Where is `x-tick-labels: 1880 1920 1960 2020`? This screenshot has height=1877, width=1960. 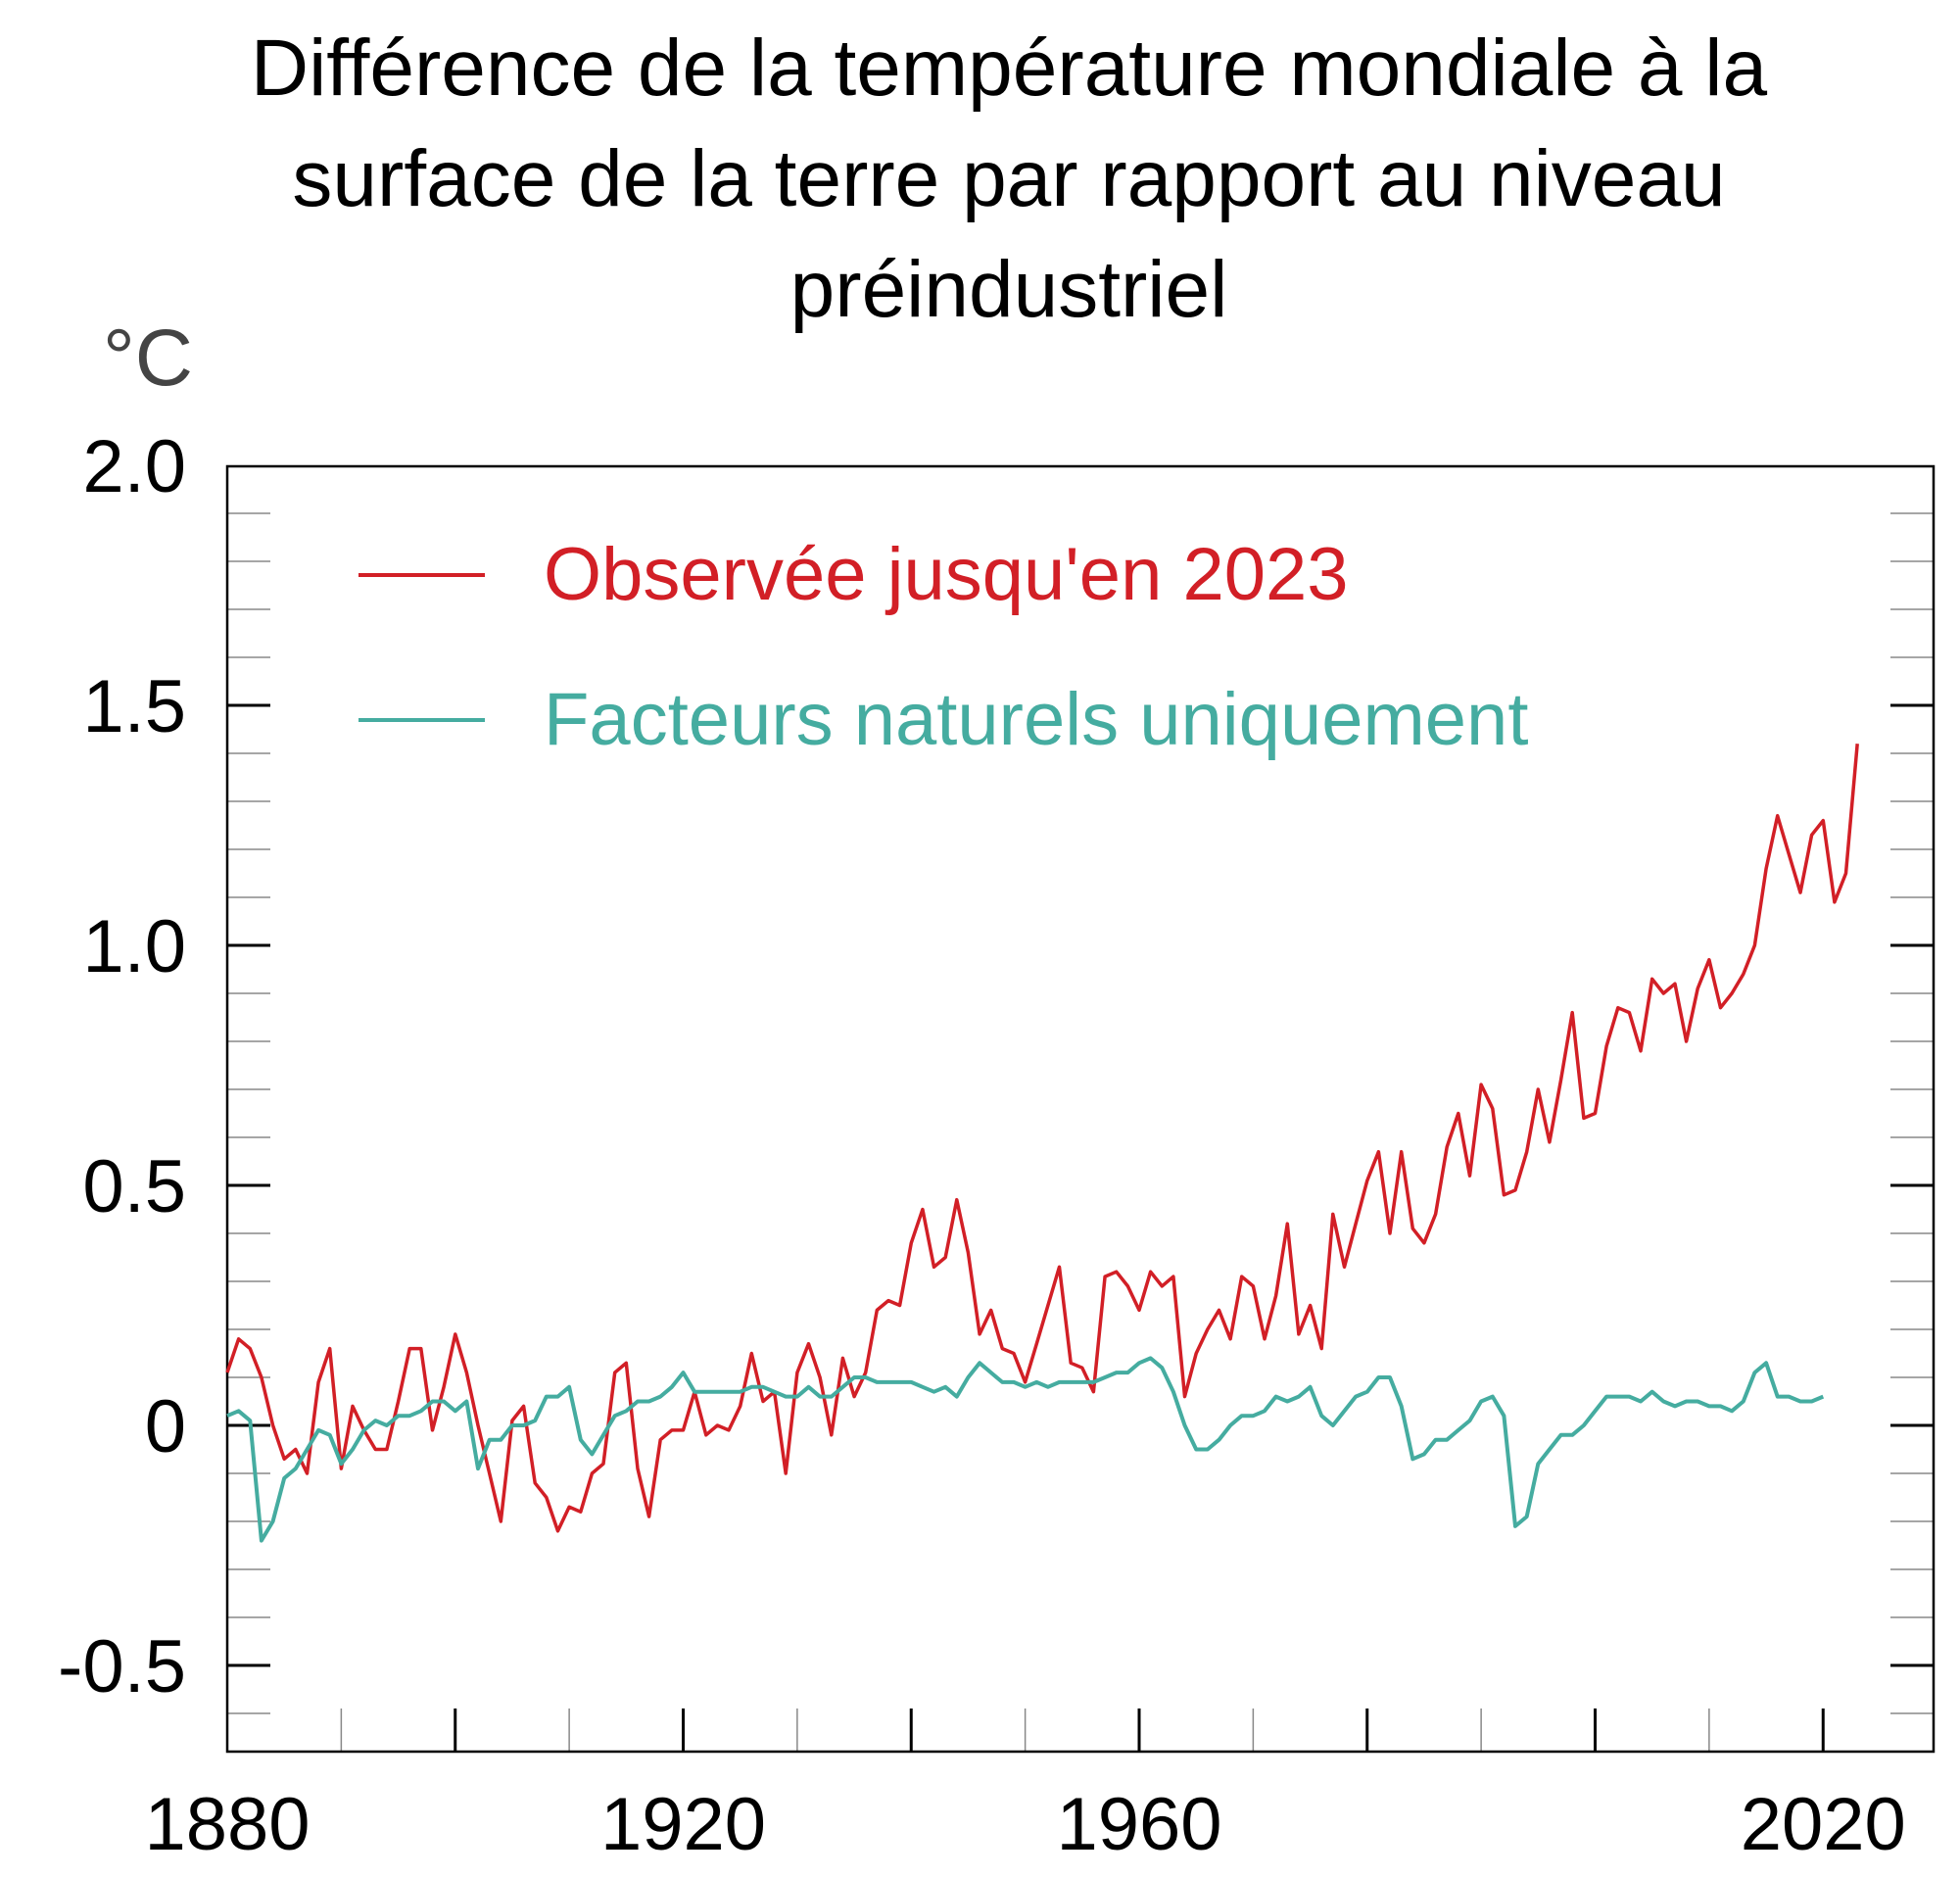
x-tick-labels: 1880 1920 1960 2020 is located at coordinates (1024, 1824).